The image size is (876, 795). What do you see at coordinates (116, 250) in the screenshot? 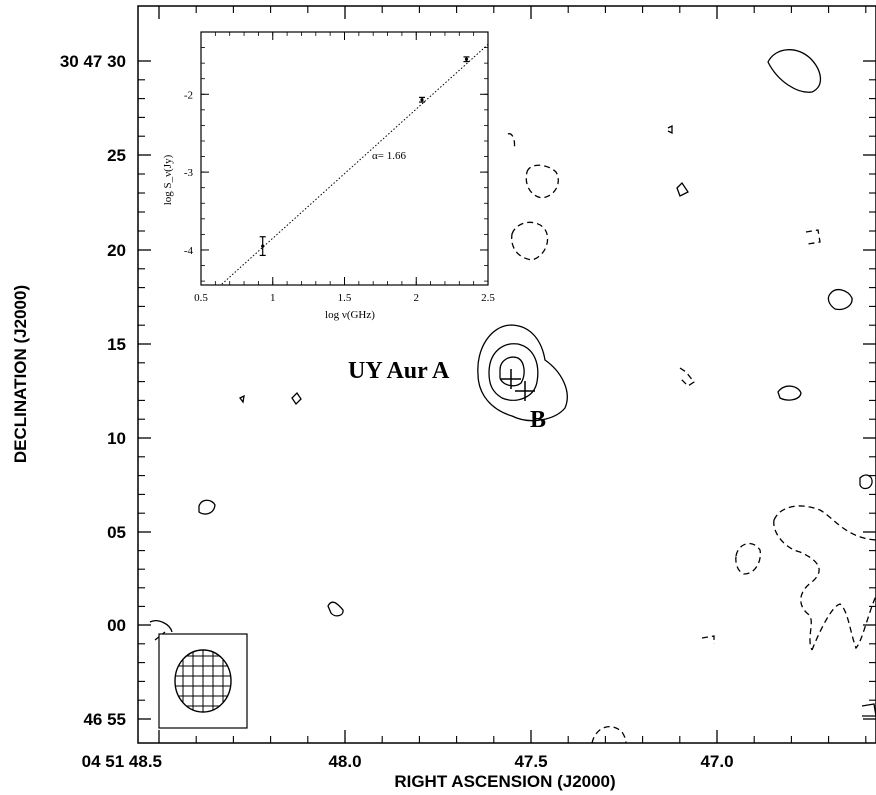
I see `y-tick-label: 20` at bounding box center [116, 250].